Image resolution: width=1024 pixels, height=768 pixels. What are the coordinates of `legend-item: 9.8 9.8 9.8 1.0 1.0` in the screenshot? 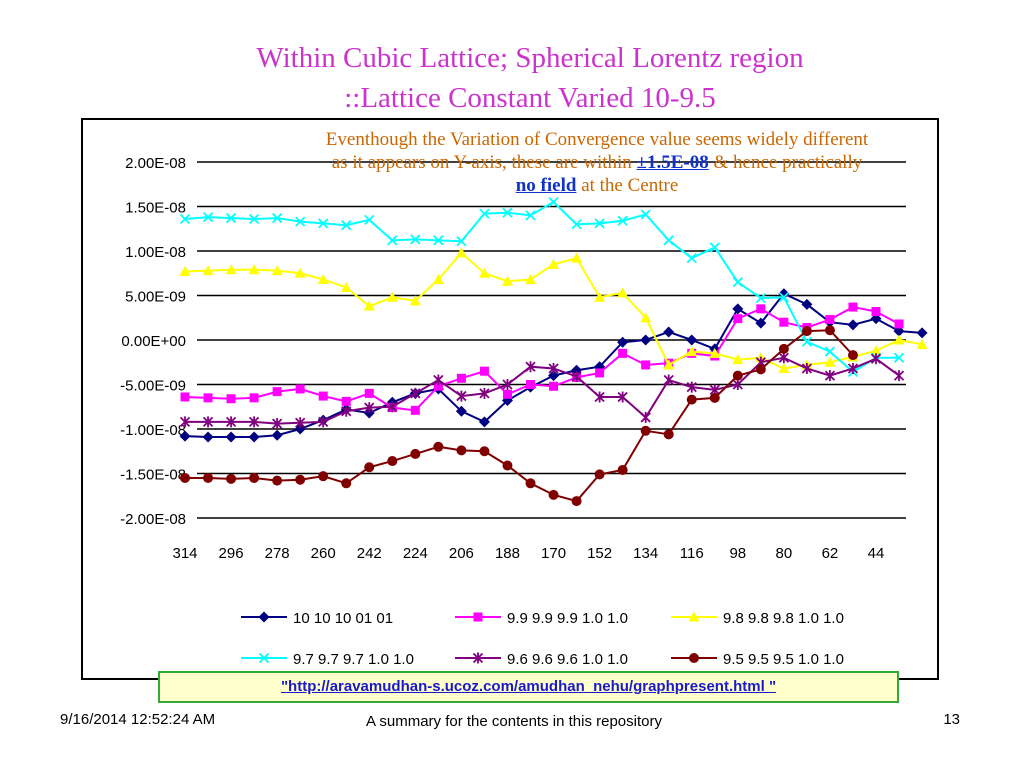 It's located at (757, 618).